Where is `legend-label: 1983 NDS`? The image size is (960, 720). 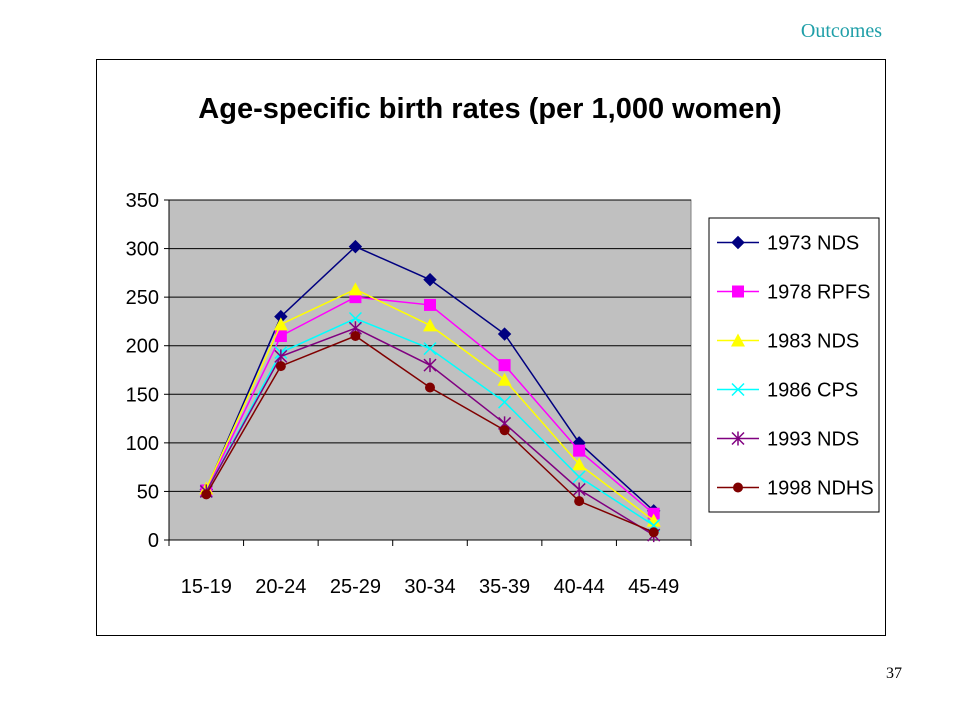 legend-label: 1983 NDS is located at coordinates (813, 342).